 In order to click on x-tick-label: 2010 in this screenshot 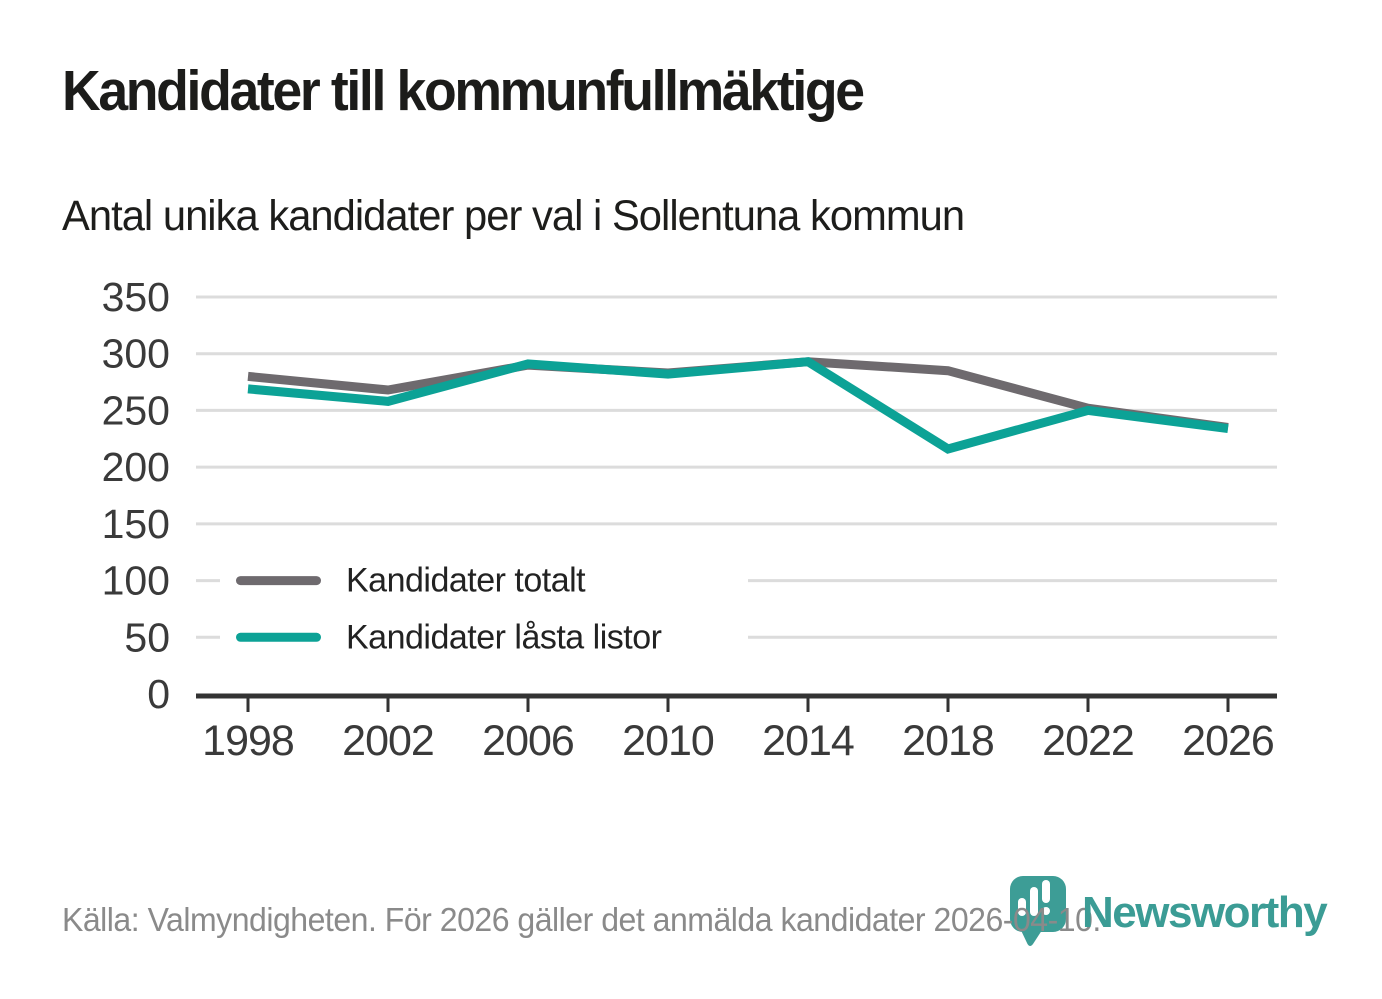, I will do `click(668, 741)`.